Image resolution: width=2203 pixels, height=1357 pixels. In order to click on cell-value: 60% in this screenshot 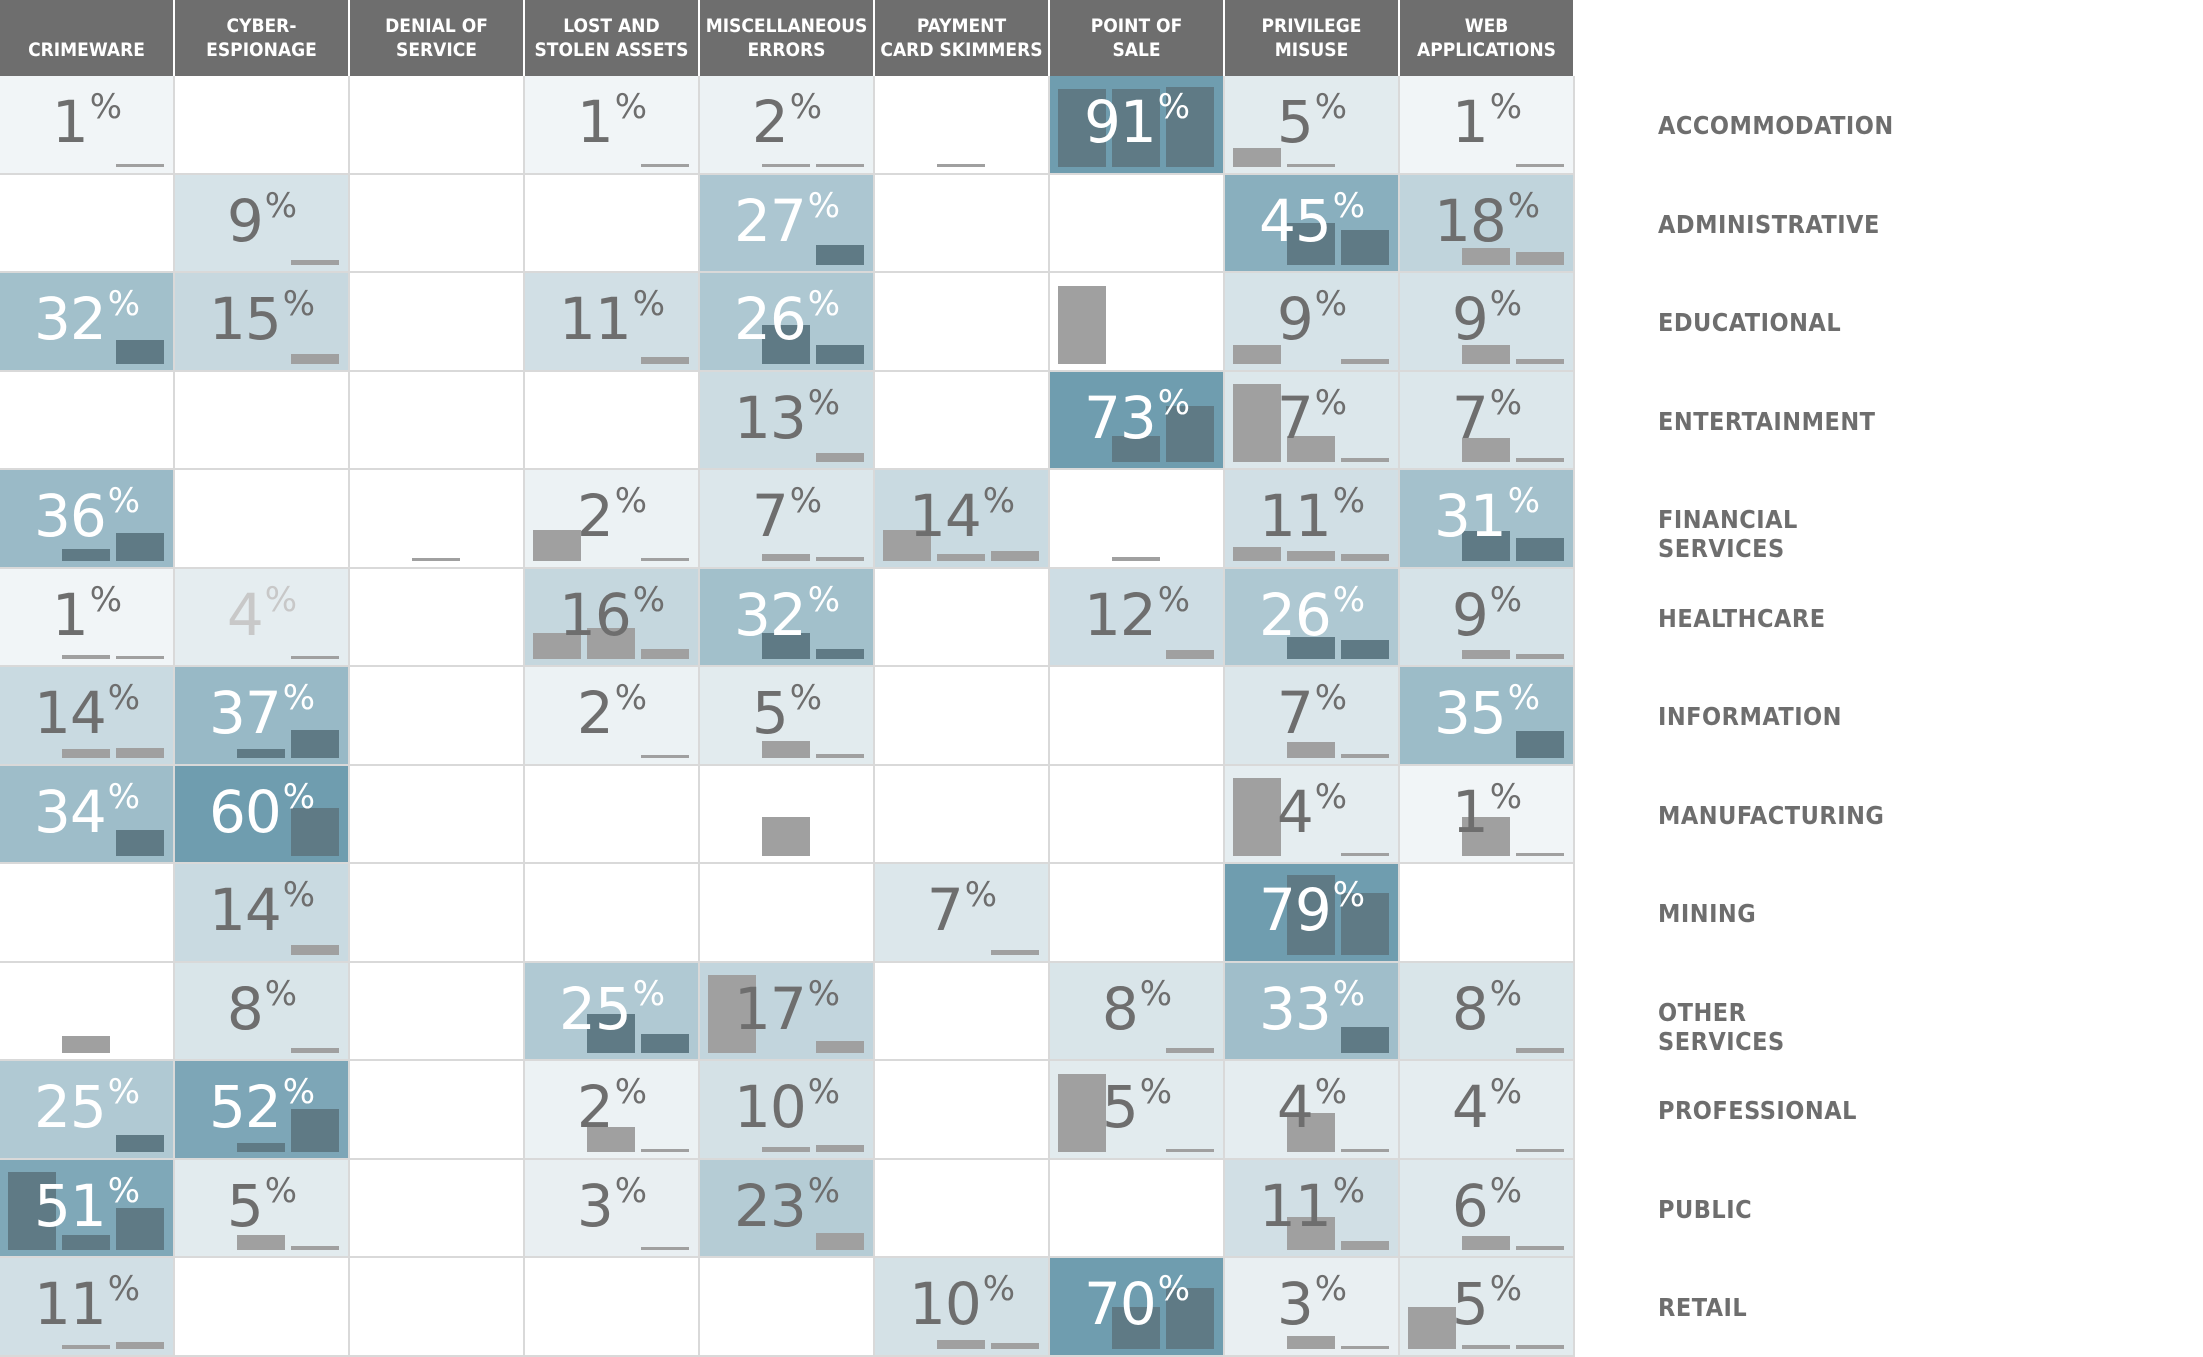, I will do `click(261, 810)`.